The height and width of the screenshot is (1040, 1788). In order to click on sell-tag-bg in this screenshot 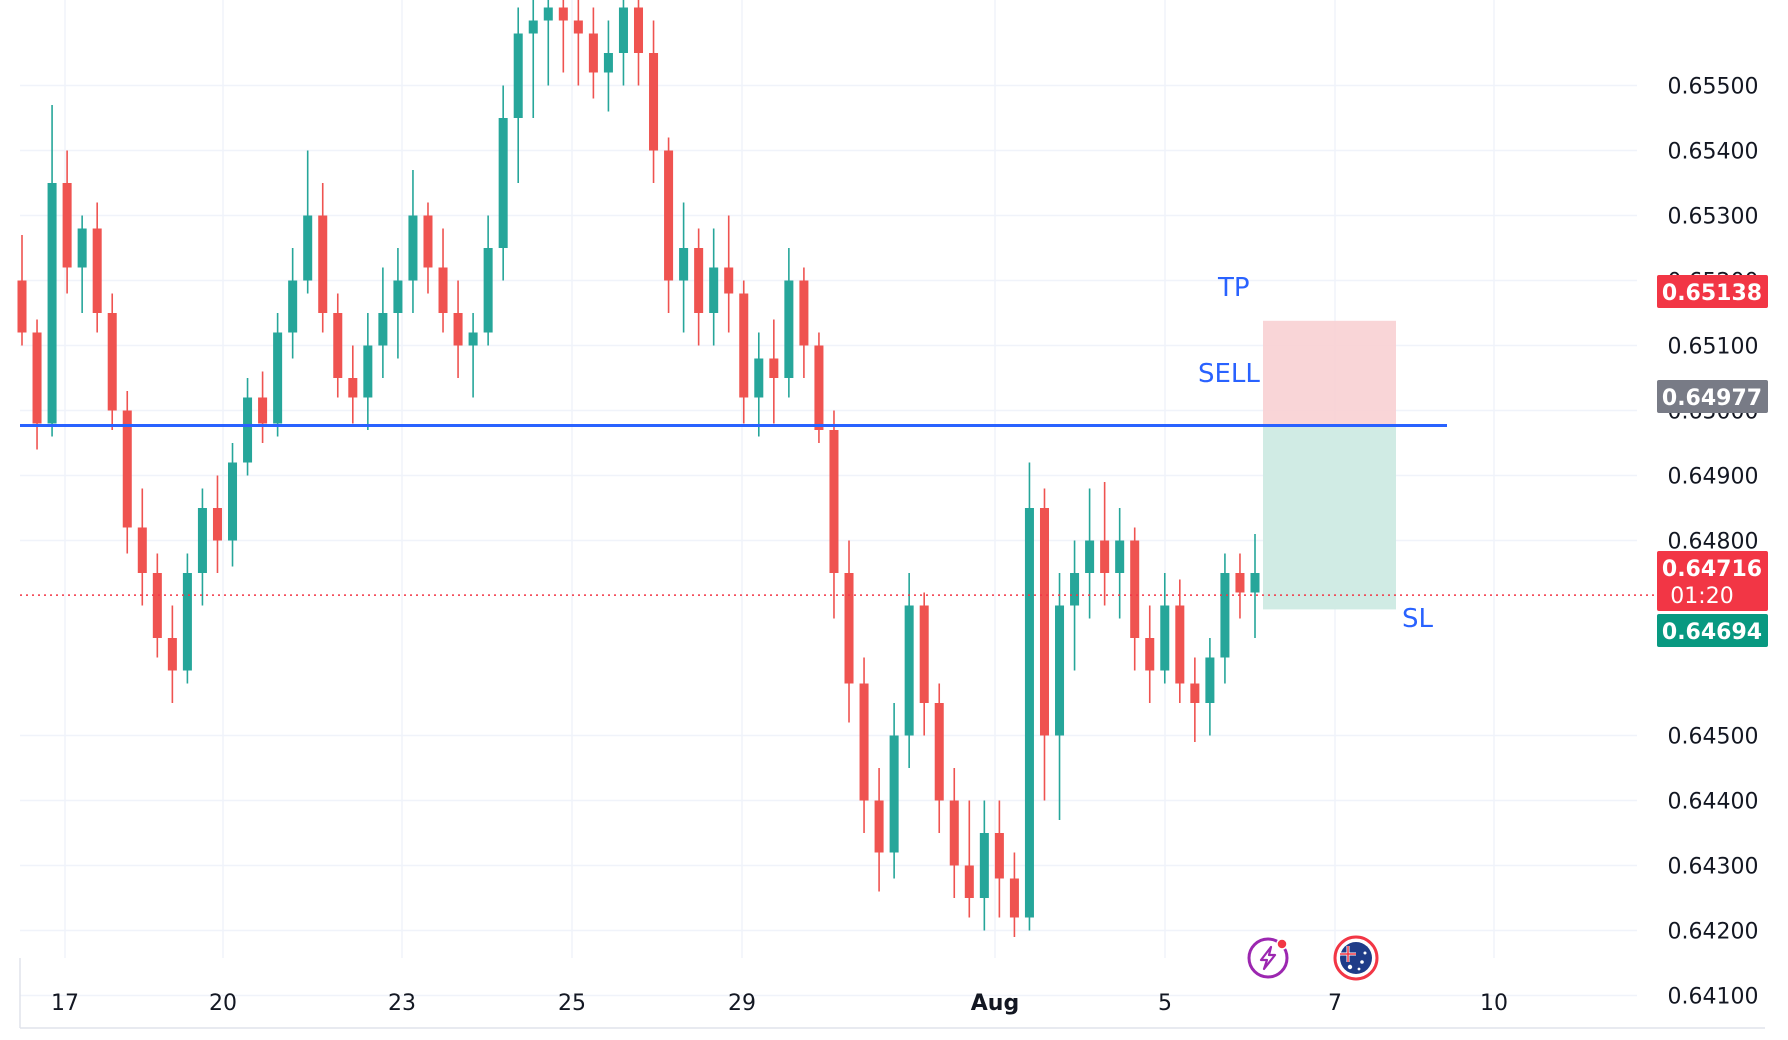, I will do `click(1712, 396)`.